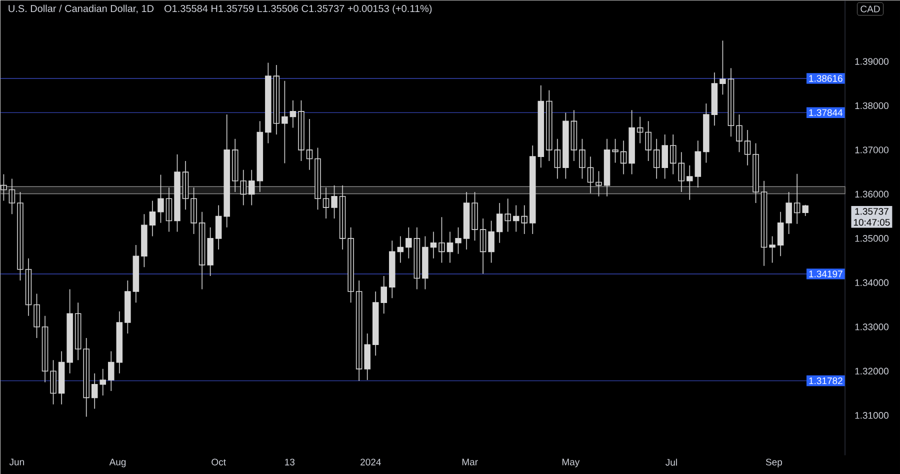  I want to click on y-tick-label: 1.33000, so click(872, 326).